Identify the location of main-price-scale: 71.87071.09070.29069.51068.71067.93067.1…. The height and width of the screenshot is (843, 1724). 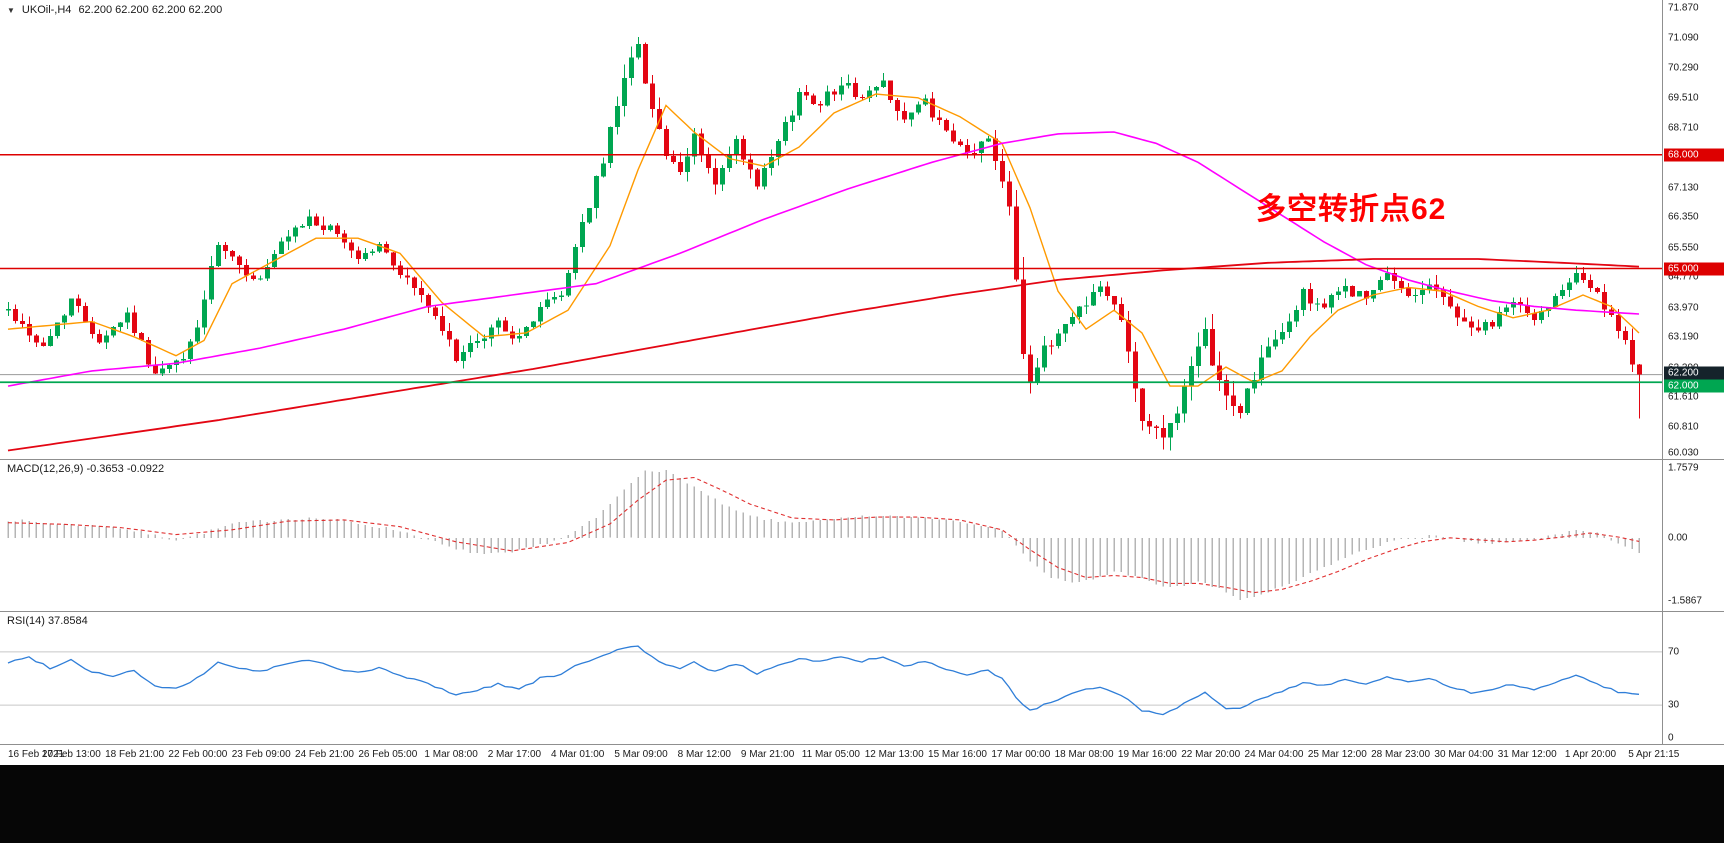
(1693, 229).